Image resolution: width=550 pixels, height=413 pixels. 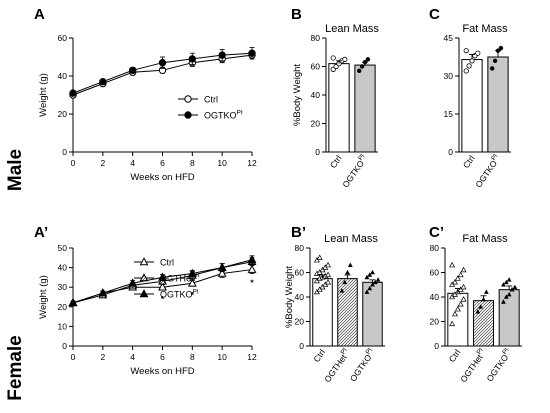 I want to click on x-axis-label: Weeks on HFD, so click(x=162, y=177).